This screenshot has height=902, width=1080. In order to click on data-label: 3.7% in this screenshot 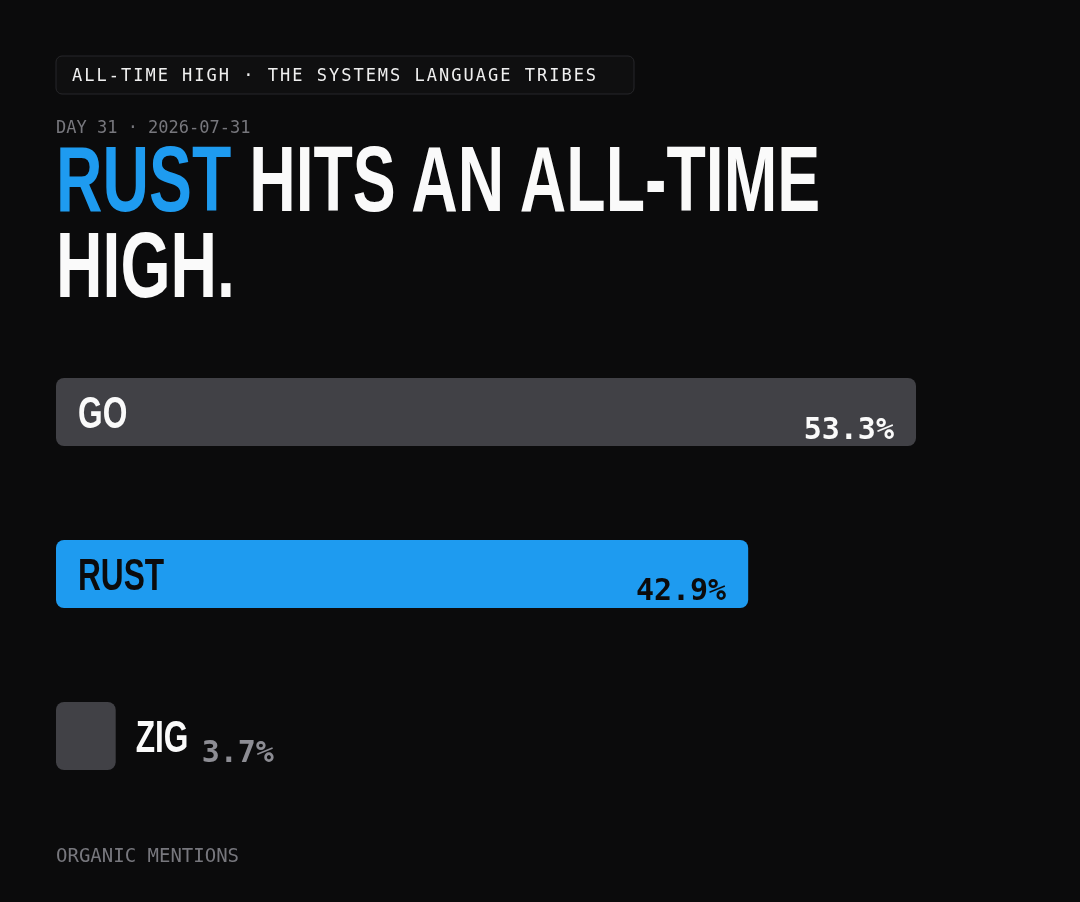, I will do `click(237, 752)`.